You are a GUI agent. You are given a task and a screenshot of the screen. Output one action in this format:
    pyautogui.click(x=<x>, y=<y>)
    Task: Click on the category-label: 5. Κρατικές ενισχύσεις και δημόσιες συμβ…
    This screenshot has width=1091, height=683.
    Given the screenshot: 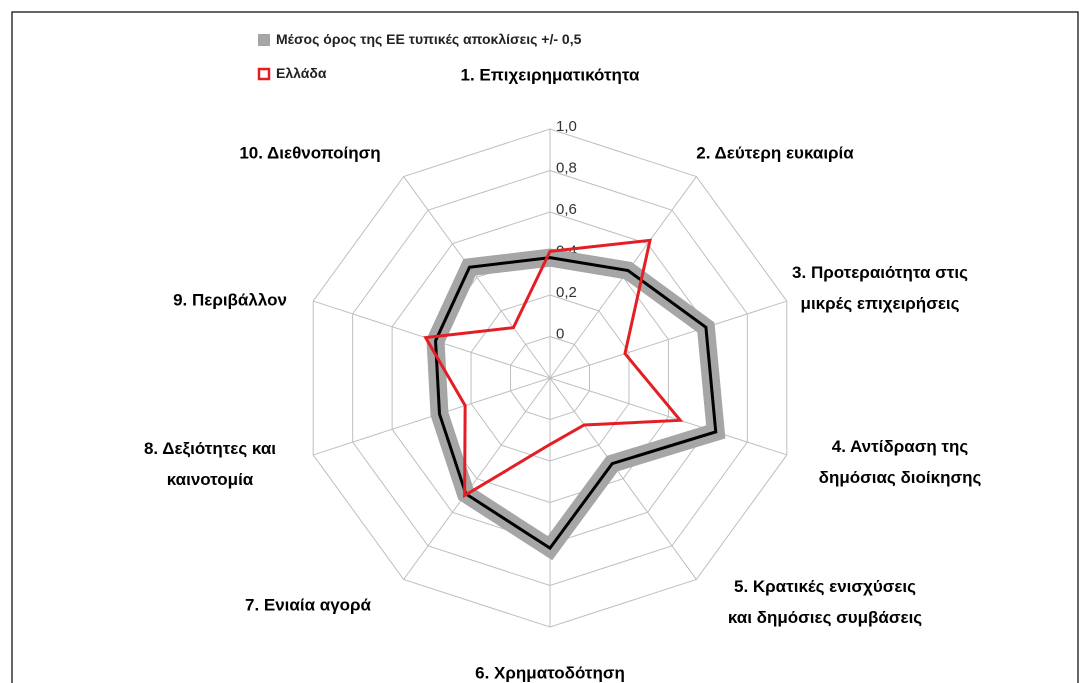 What is the action you would take?
    pyautogui.click(x=825, y=602)
    